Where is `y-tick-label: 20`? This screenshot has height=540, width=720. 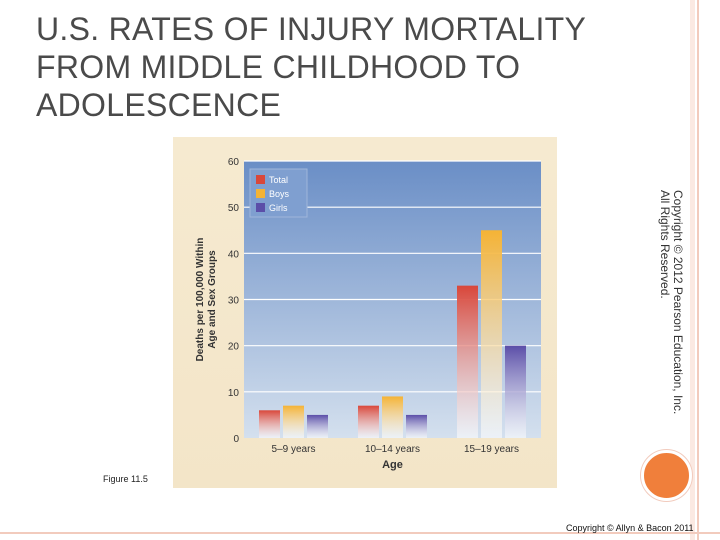
y-tick-label: 20 is located at coordinates (234, 347).